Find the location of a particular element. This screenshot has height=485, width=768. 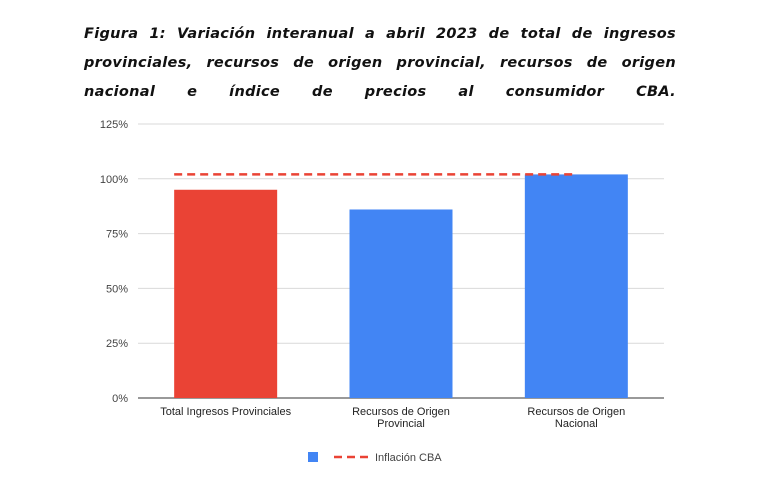

y-tick-label: 75% is located at coordinates (117, 235).